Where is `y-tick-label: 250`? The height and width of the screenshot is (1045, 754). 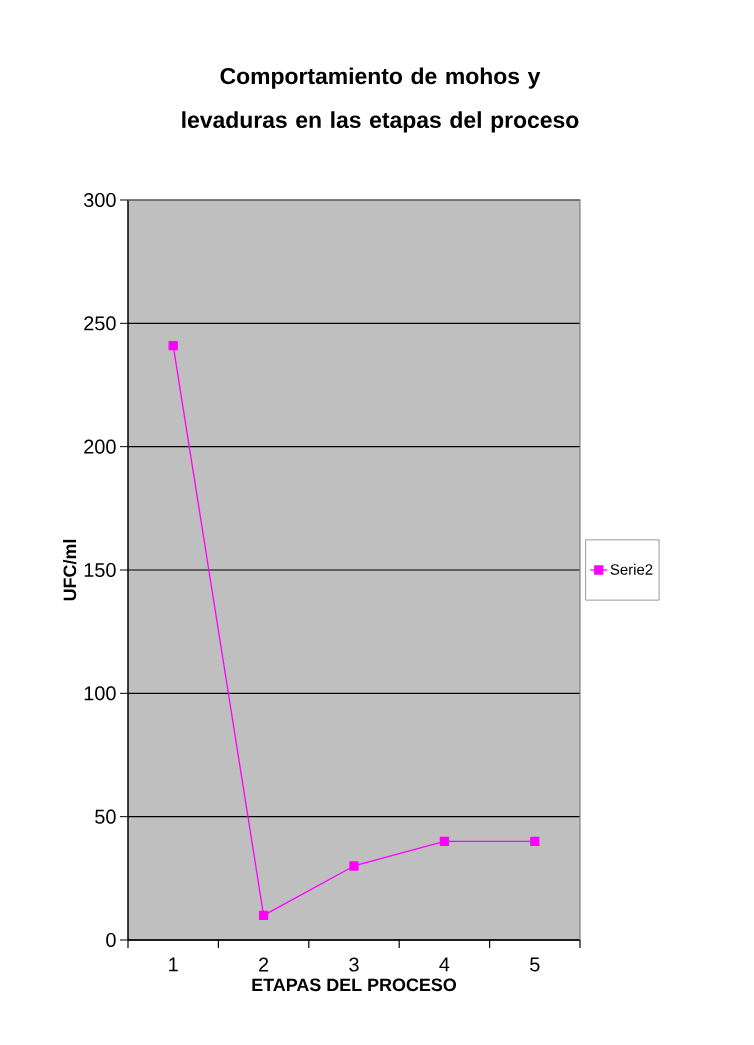 y-tick-label: 250 is located at coordinates (100, 323).